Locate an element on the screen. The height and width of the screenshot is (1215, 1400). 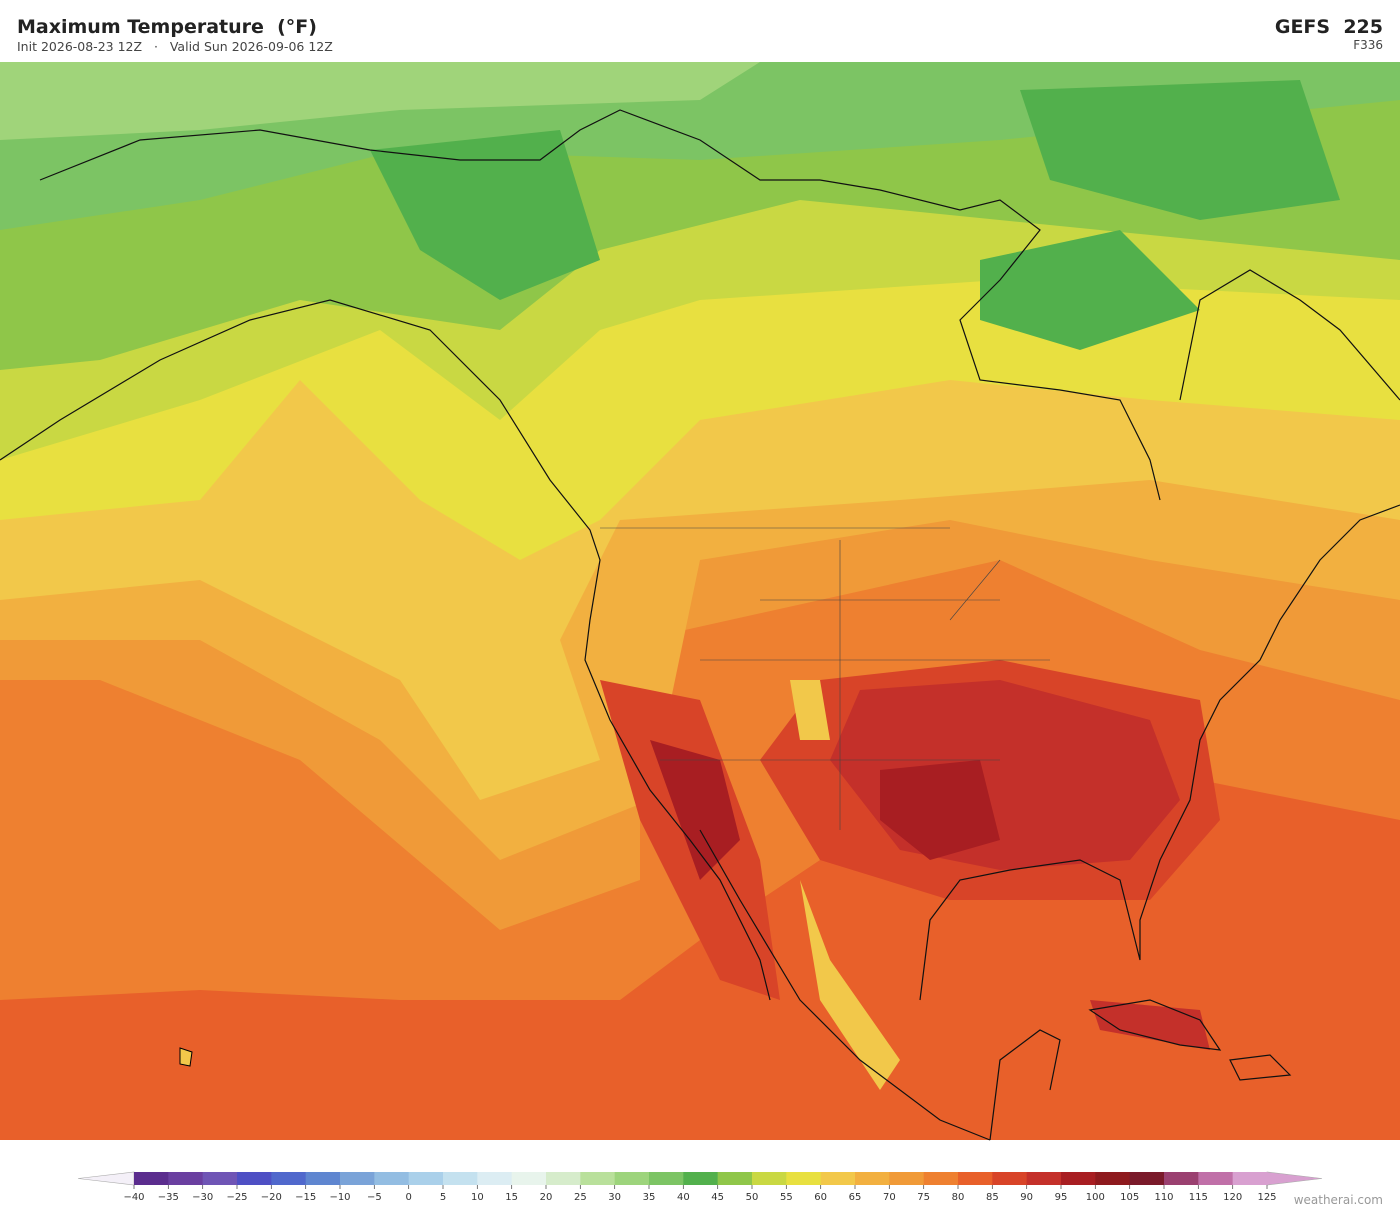
forecast-hour: F336 is located at coordinates (1368, 45).